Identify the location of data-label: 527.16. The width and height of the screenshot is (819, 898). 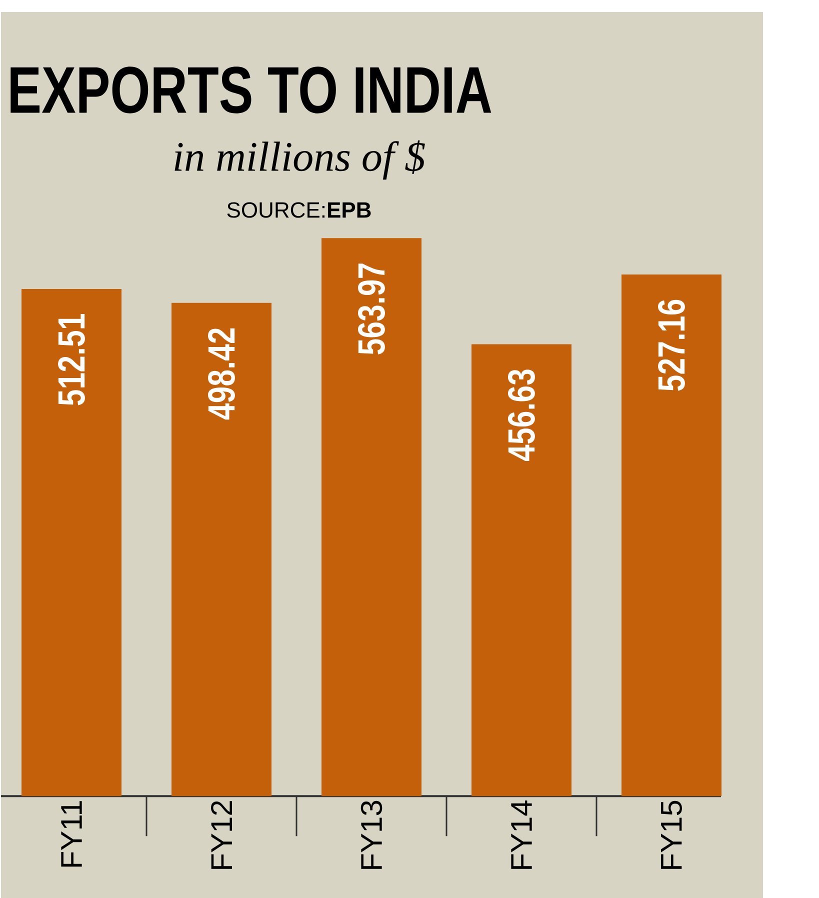
(671, 345).